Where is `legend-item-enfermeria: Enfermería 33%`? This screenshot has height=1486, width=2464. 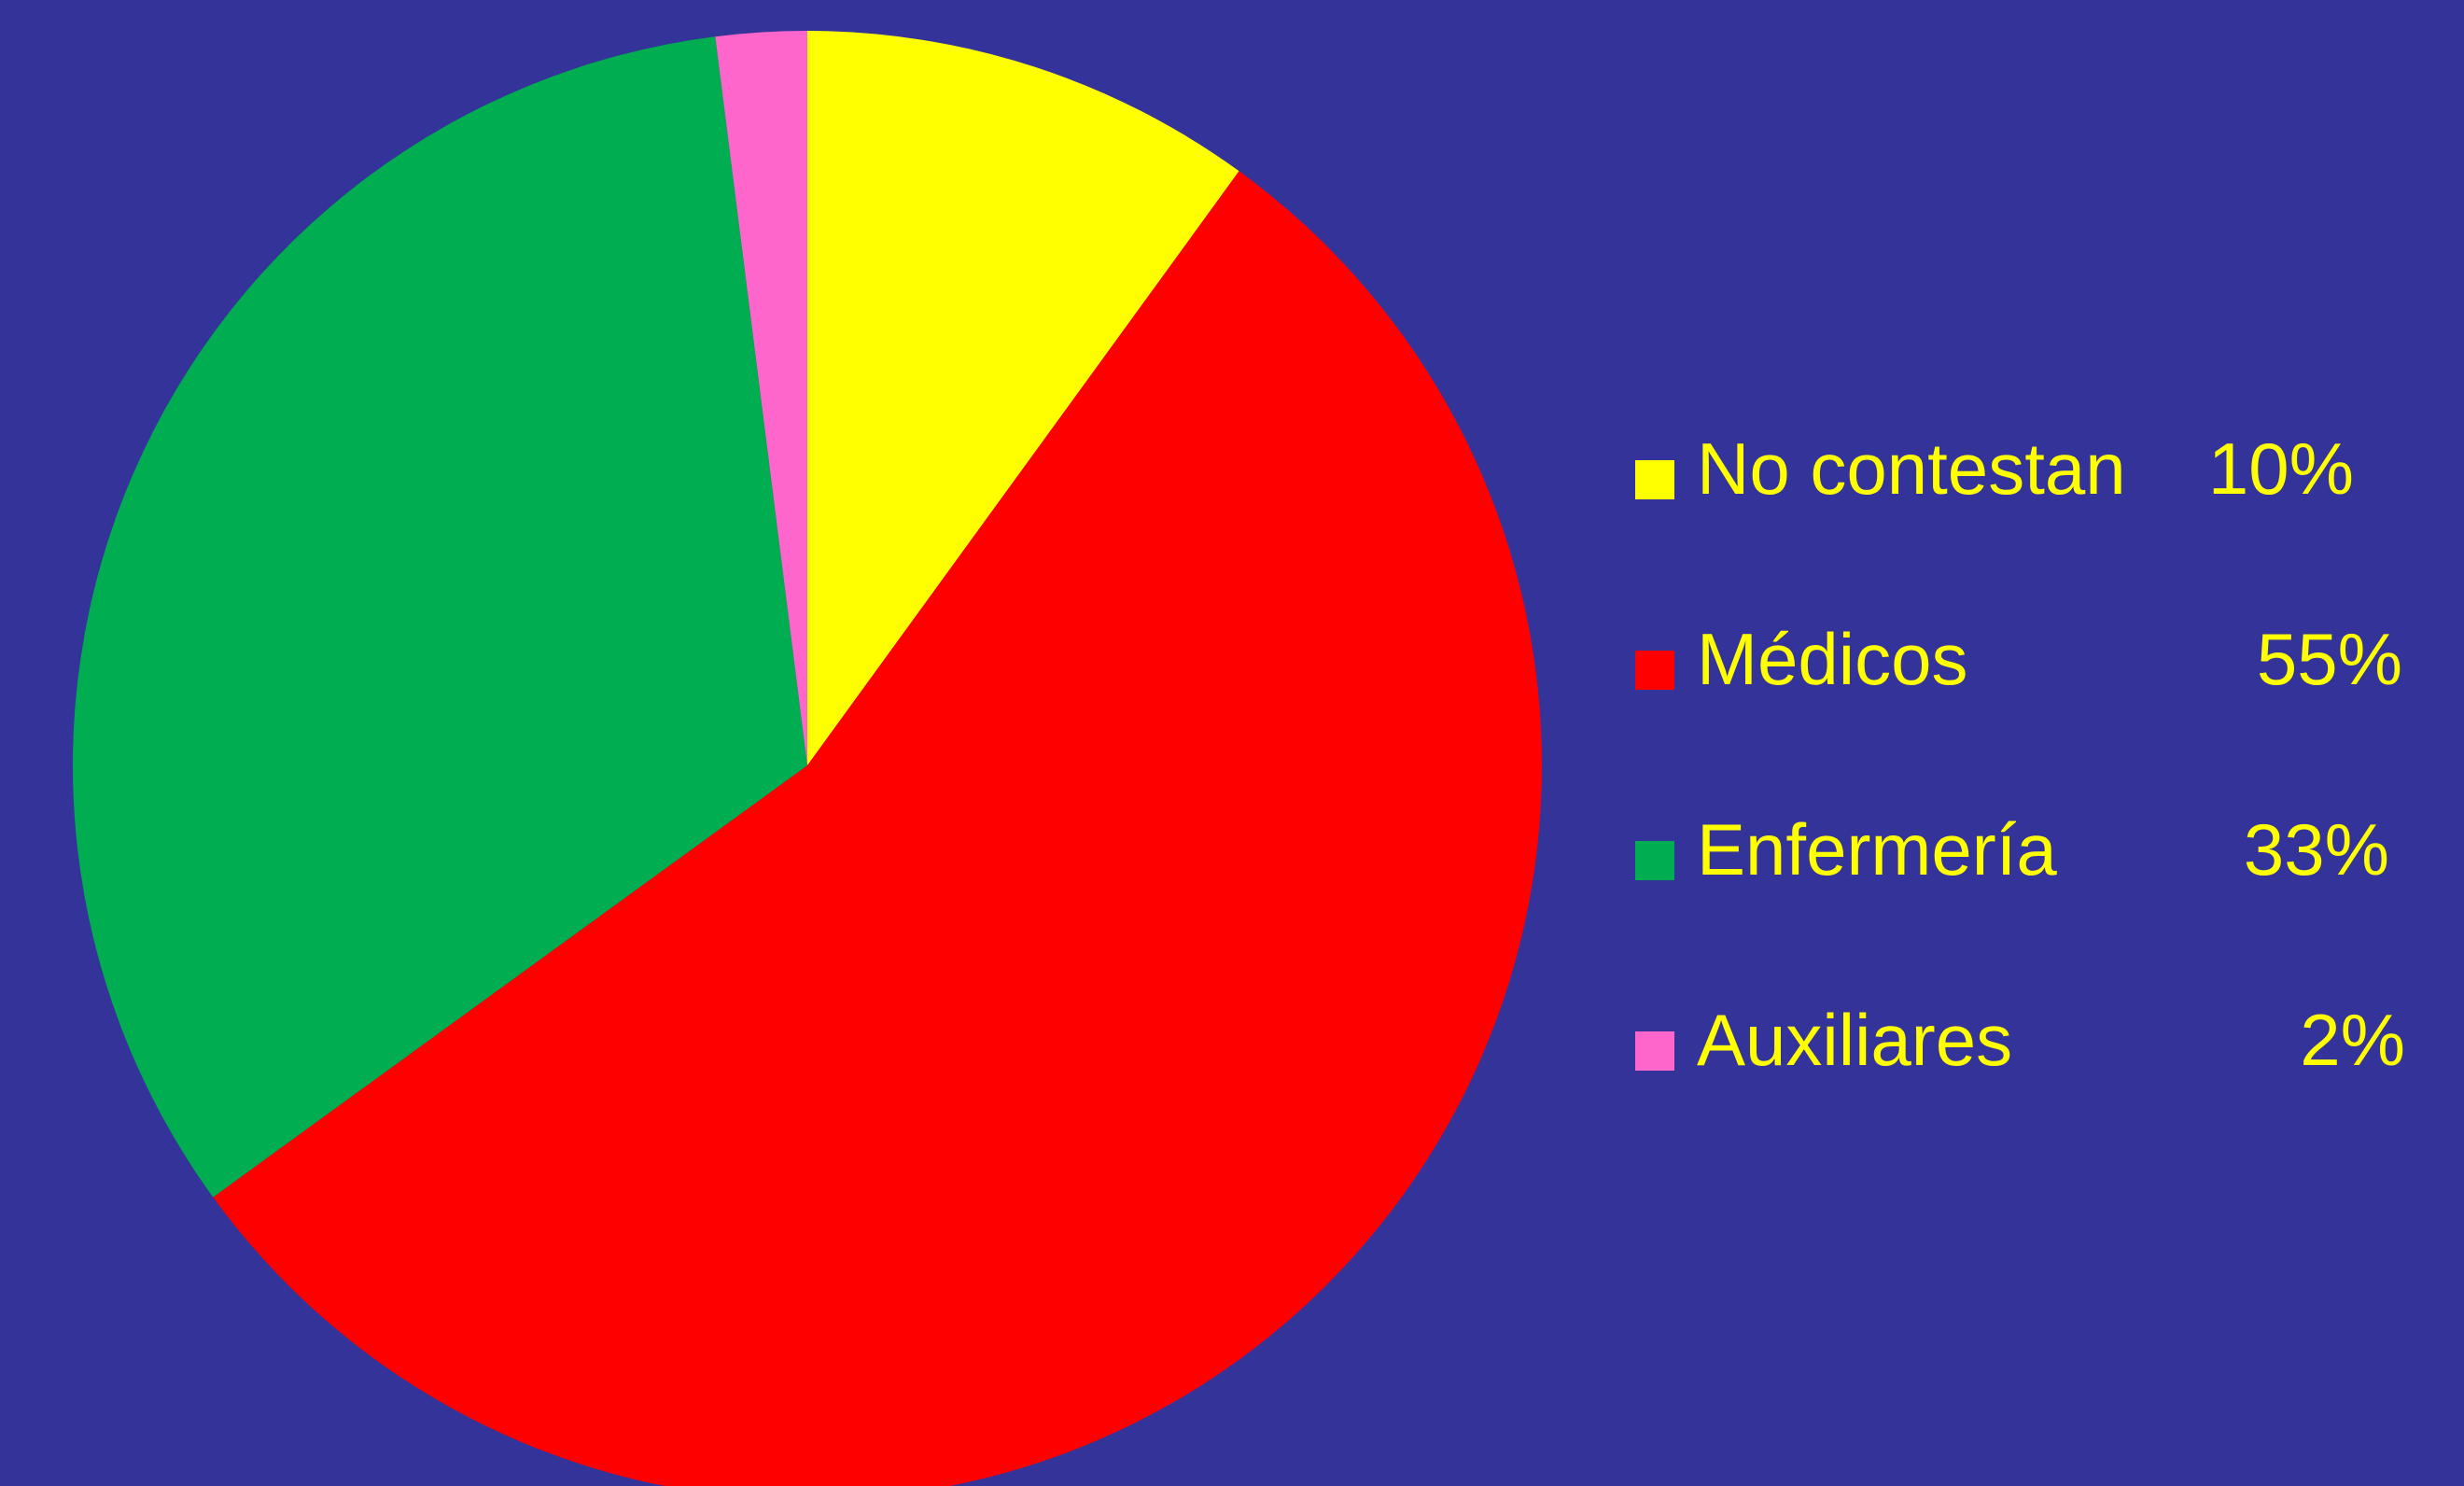
legend-item-enfermeria: Enfermería 33% is located at coordinates (2046, 849).